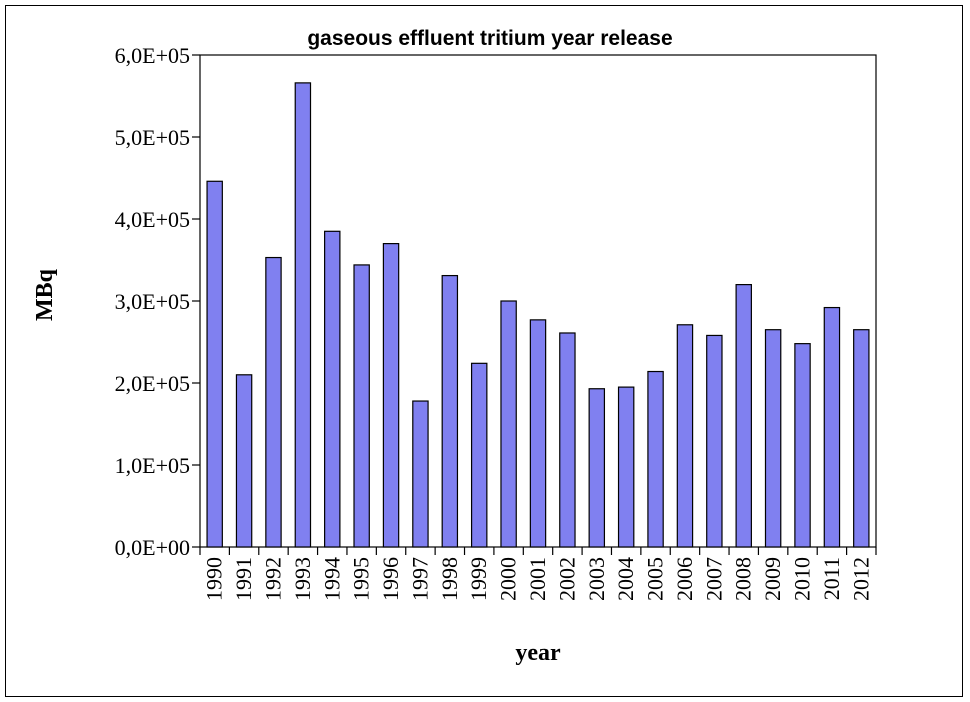 The width and height of the screenshot is (970, 702). I want to click on x-tick-label: 1991, so click(243, 579).